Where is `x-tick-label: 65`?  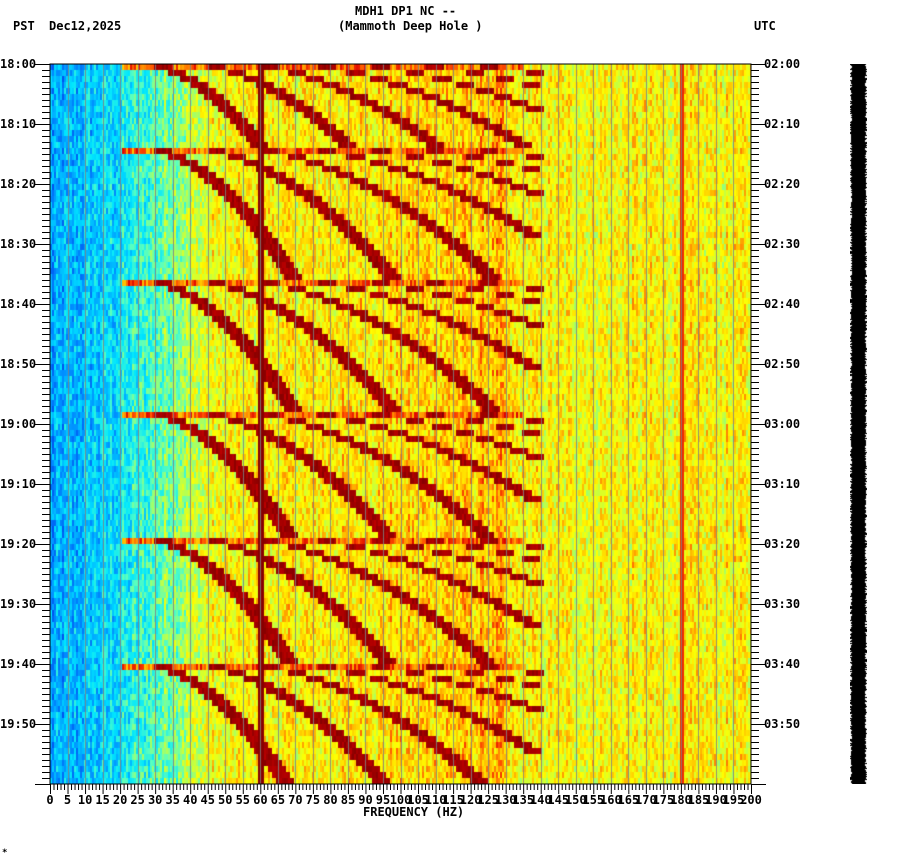
x-tick-label: 65 is located at coordinates (278, 800).